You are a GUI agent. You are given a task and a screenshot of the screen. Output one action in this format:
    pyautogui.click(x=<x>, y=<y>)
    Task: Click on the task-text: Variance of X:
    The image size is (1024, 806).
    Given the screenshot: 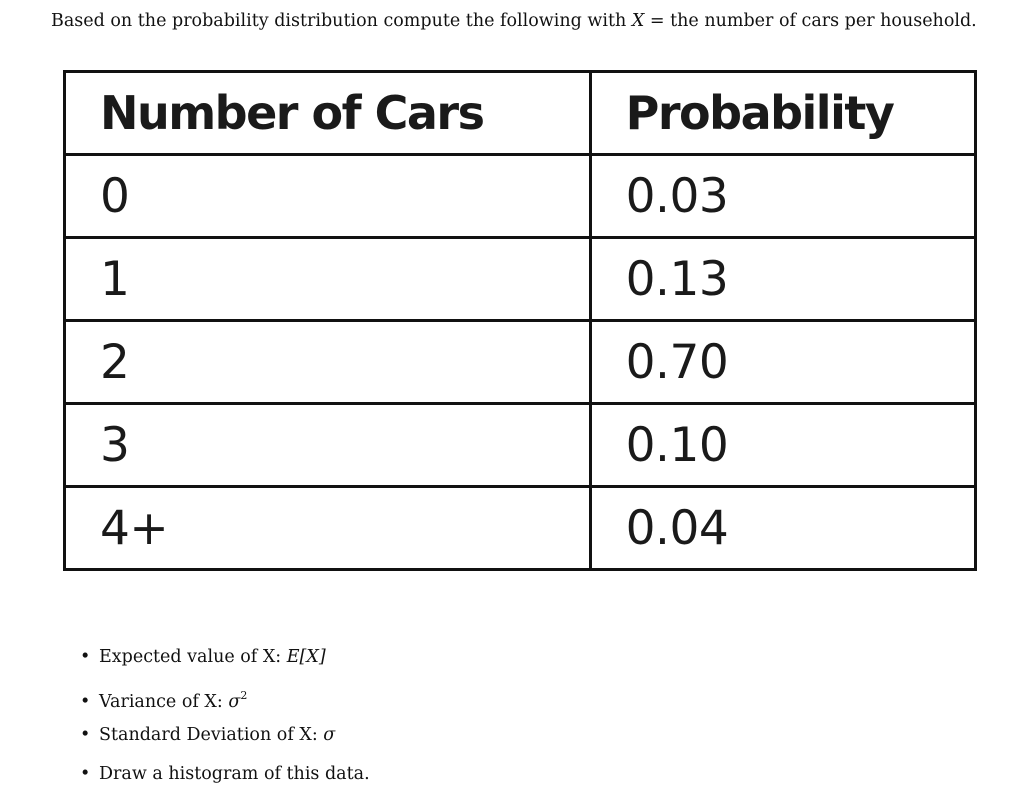 What is the action you would take?
    pyautogui.click(x=164, y=702)
    